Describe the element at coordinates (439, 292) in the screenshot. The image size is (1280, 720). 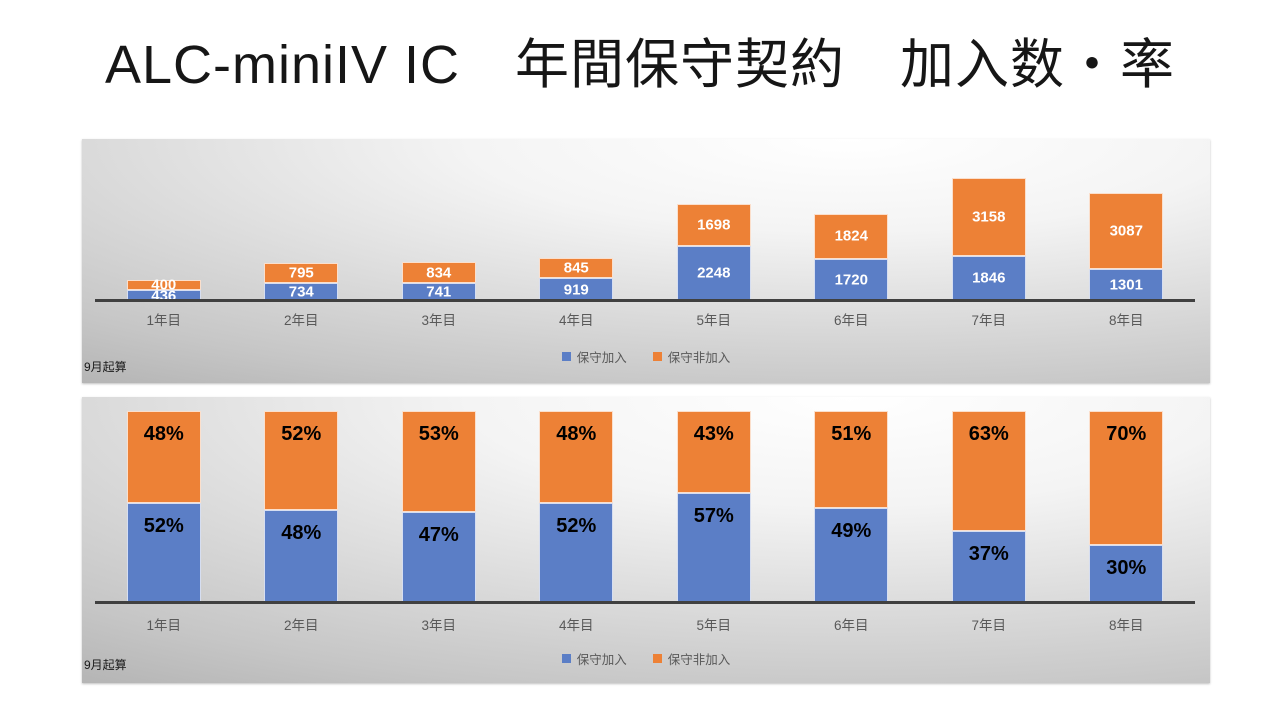
I see `bar-value-label: 741` at that location.